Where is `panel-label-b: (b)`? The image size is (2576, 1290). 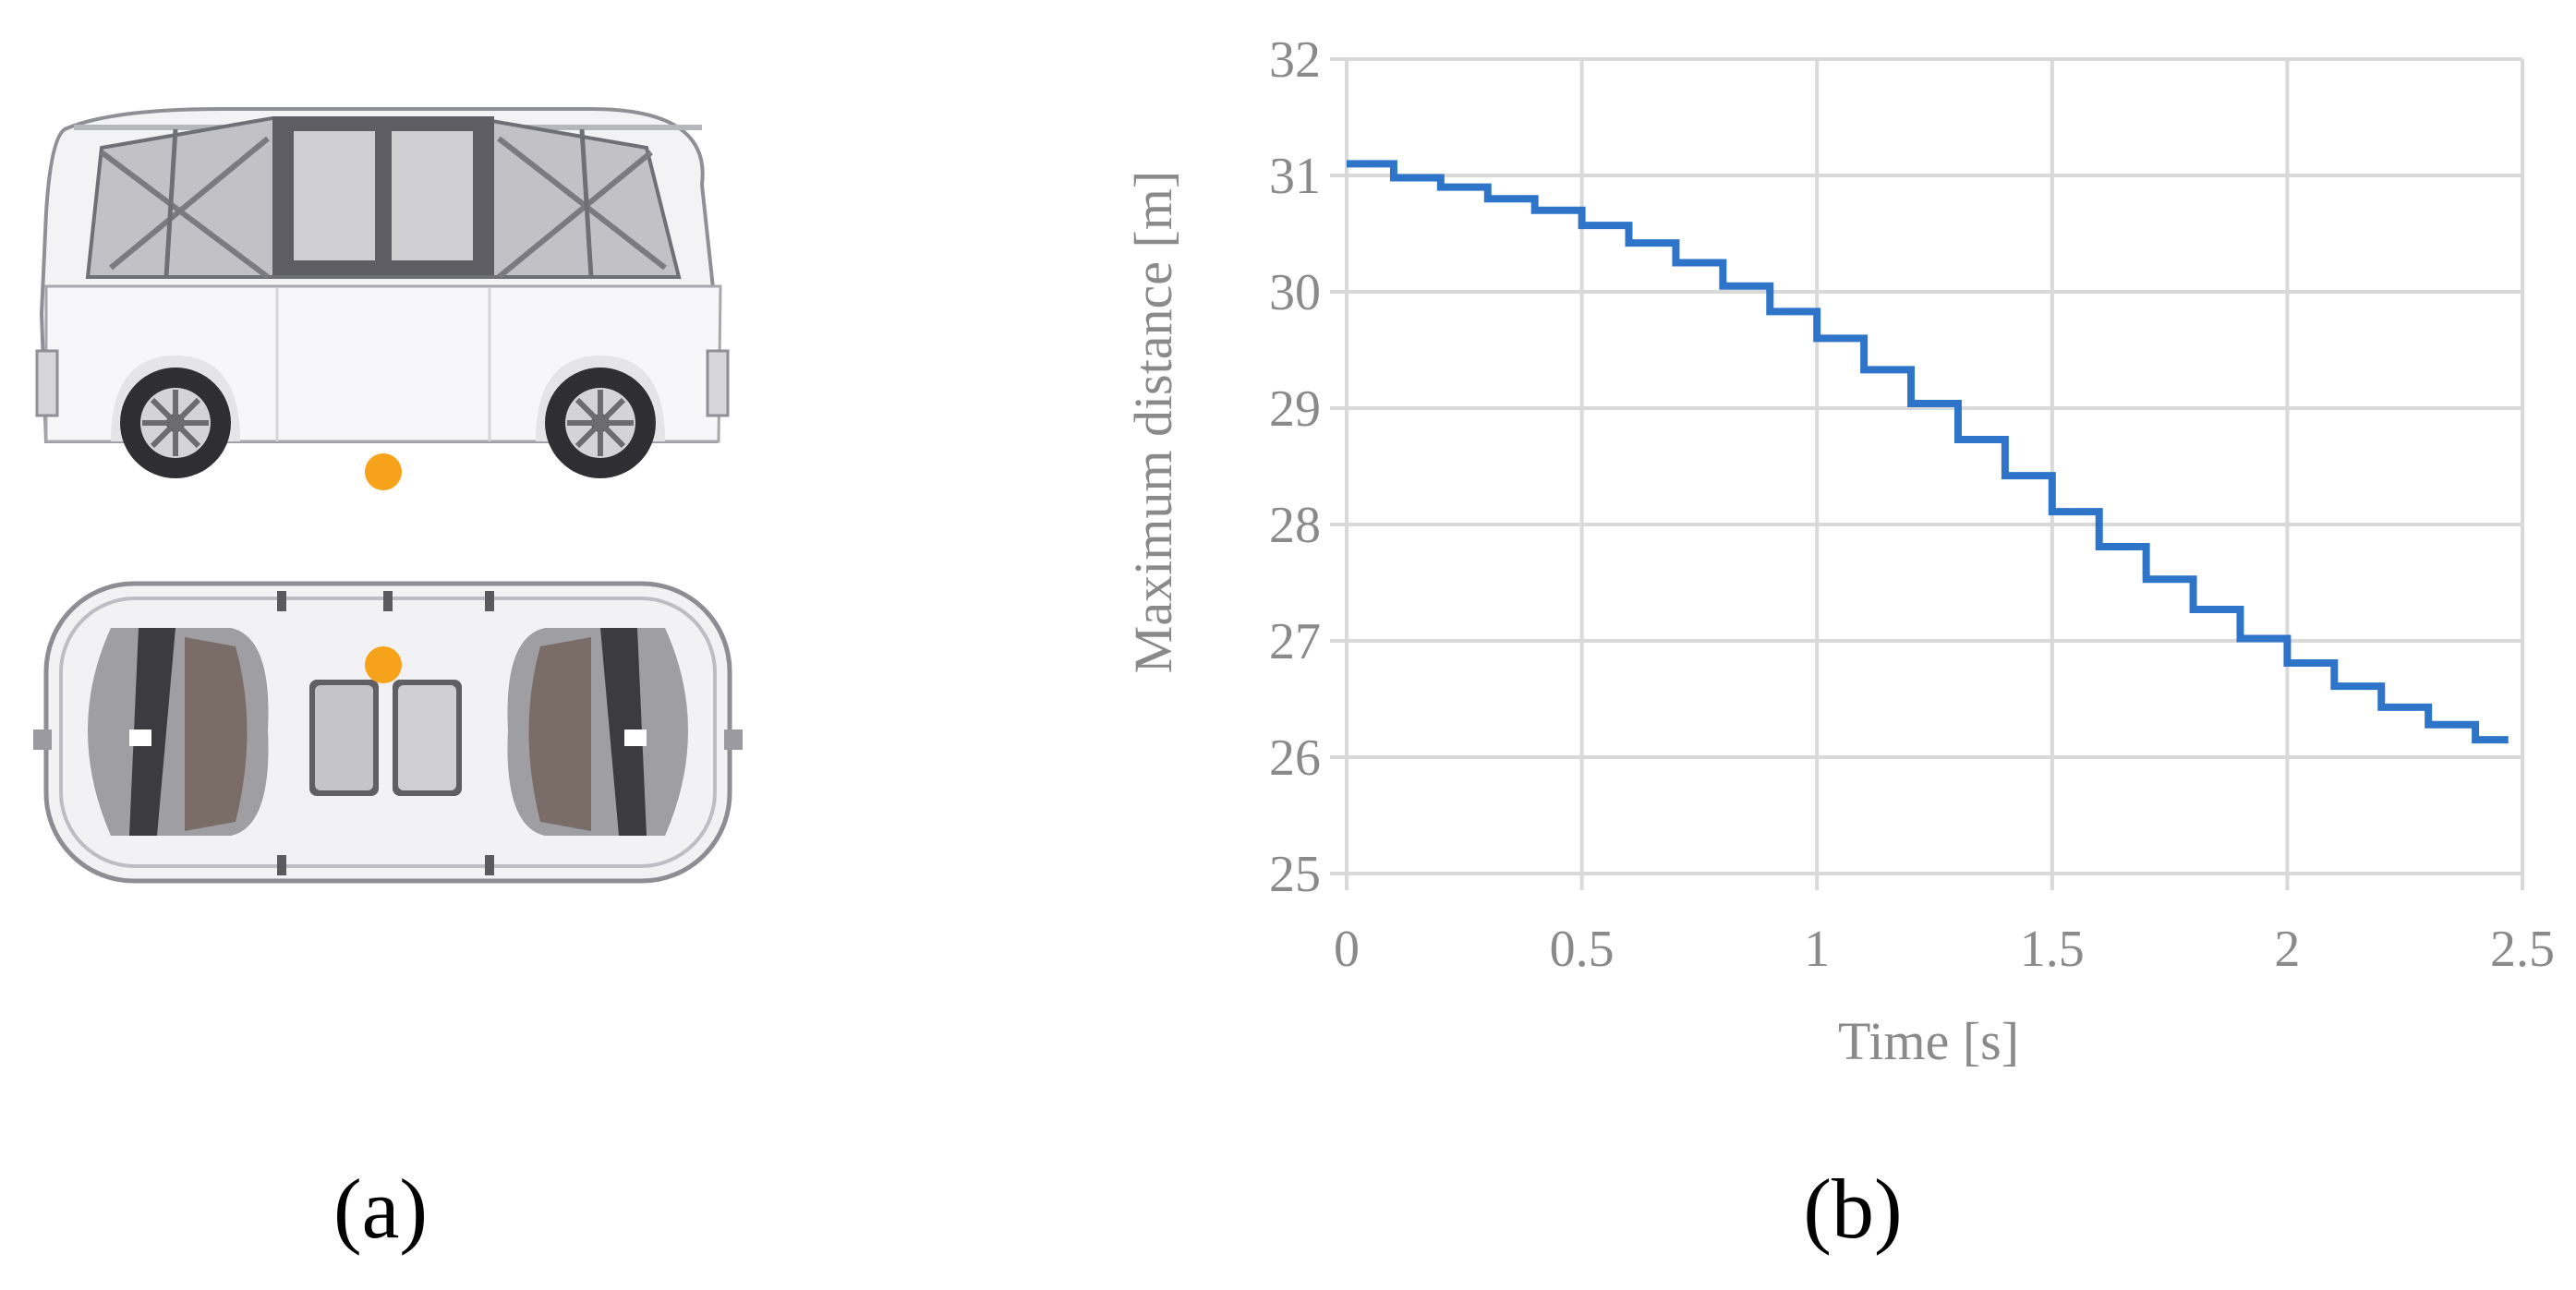 panel-label-b: (b) is located at coordinates (1852, 1209).